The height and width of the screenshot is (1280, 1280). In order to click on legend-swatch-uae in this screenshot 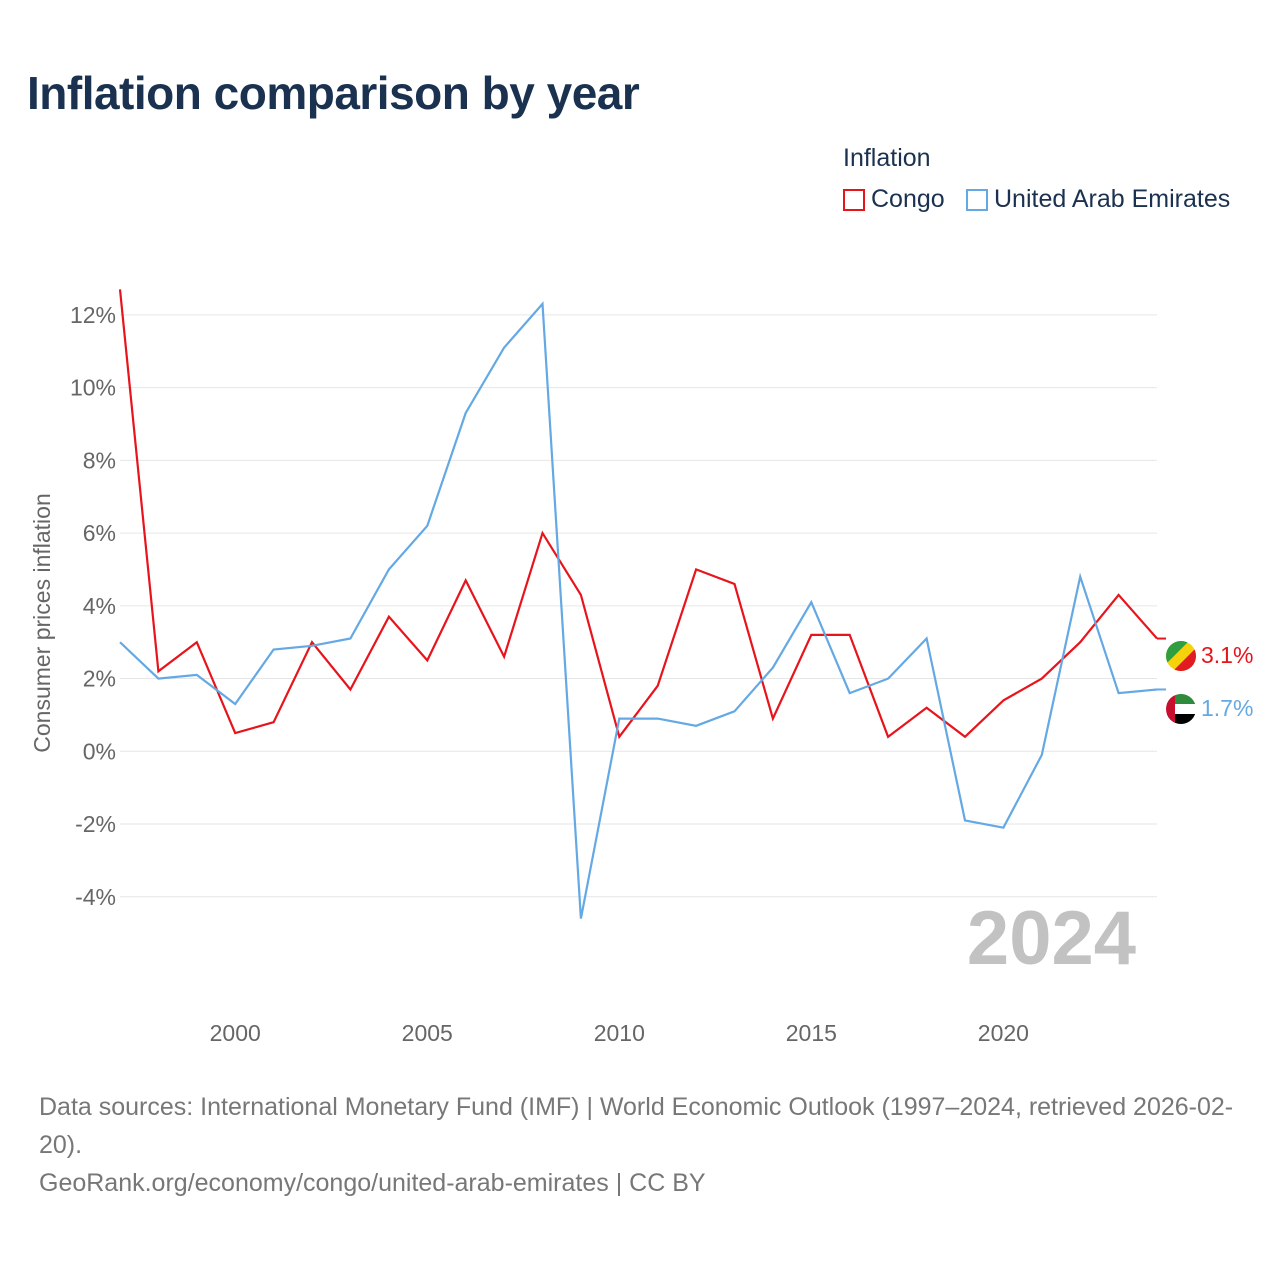, I will do `click(977, 199)`.